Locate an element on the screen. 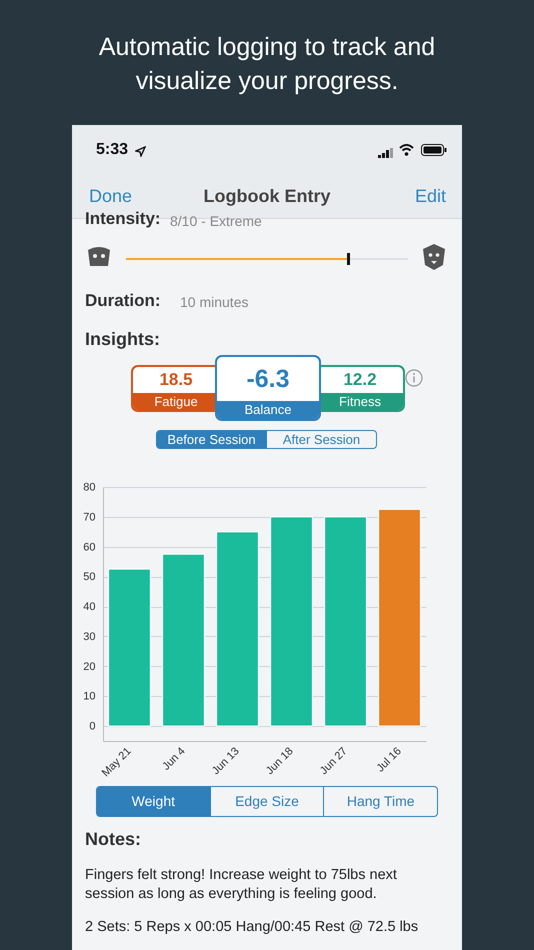 The height and width of the screenshot is (950, 534). text: 18.5 is located at coordinates (176, 380).